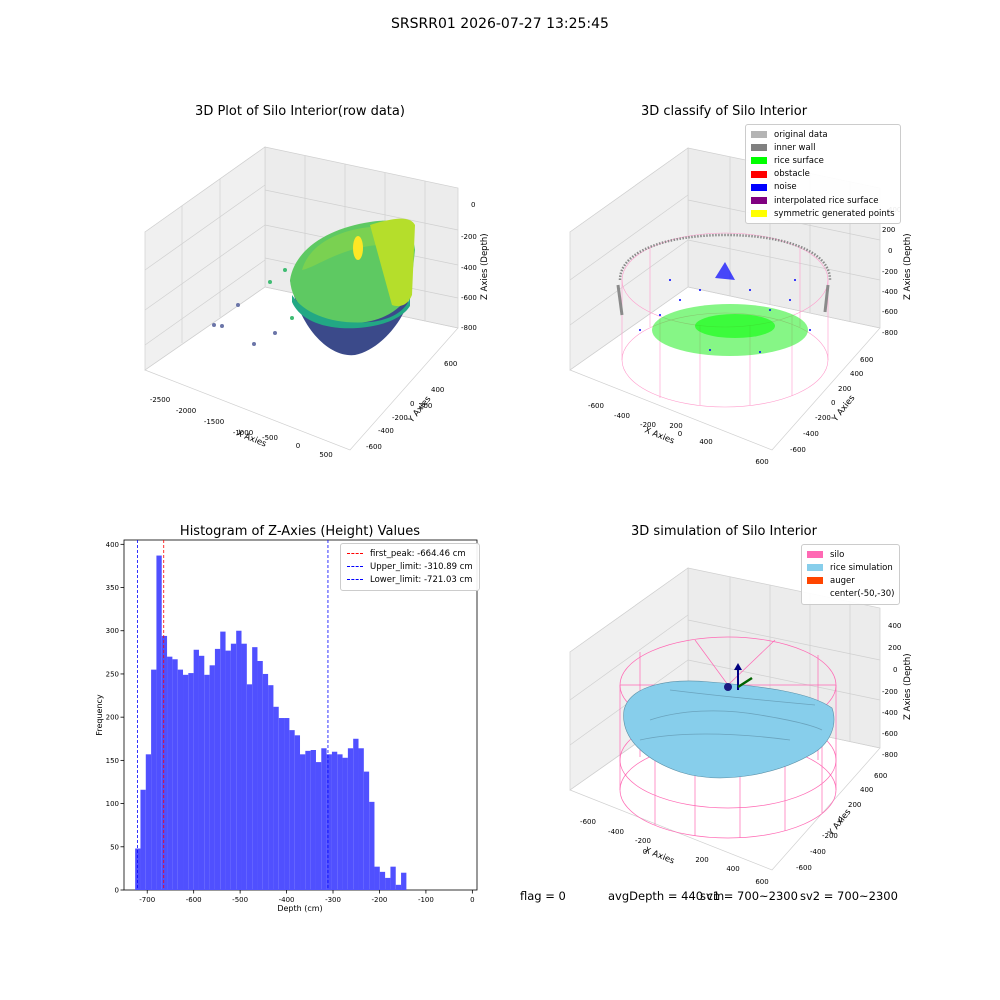 This screenshot has width=1000, height=1000. I want to click on panel2-inner-wall, so click(724, 274).